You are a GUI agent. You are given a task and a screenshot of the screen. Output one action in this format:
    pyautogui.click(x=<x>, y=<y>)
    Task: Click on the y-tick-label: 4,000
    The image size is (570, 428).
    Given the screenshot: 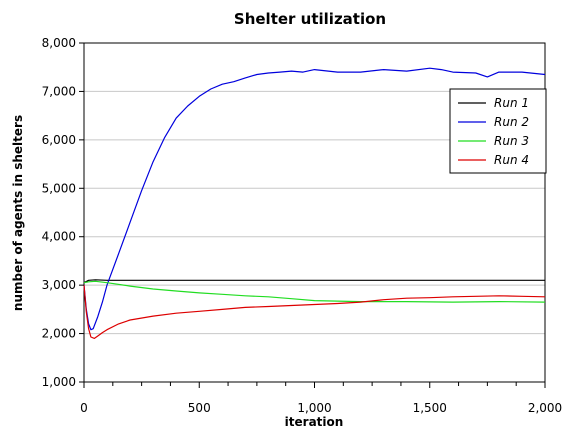 What is the action you would take?
    pyautogui.click(x=59, y=237)
    